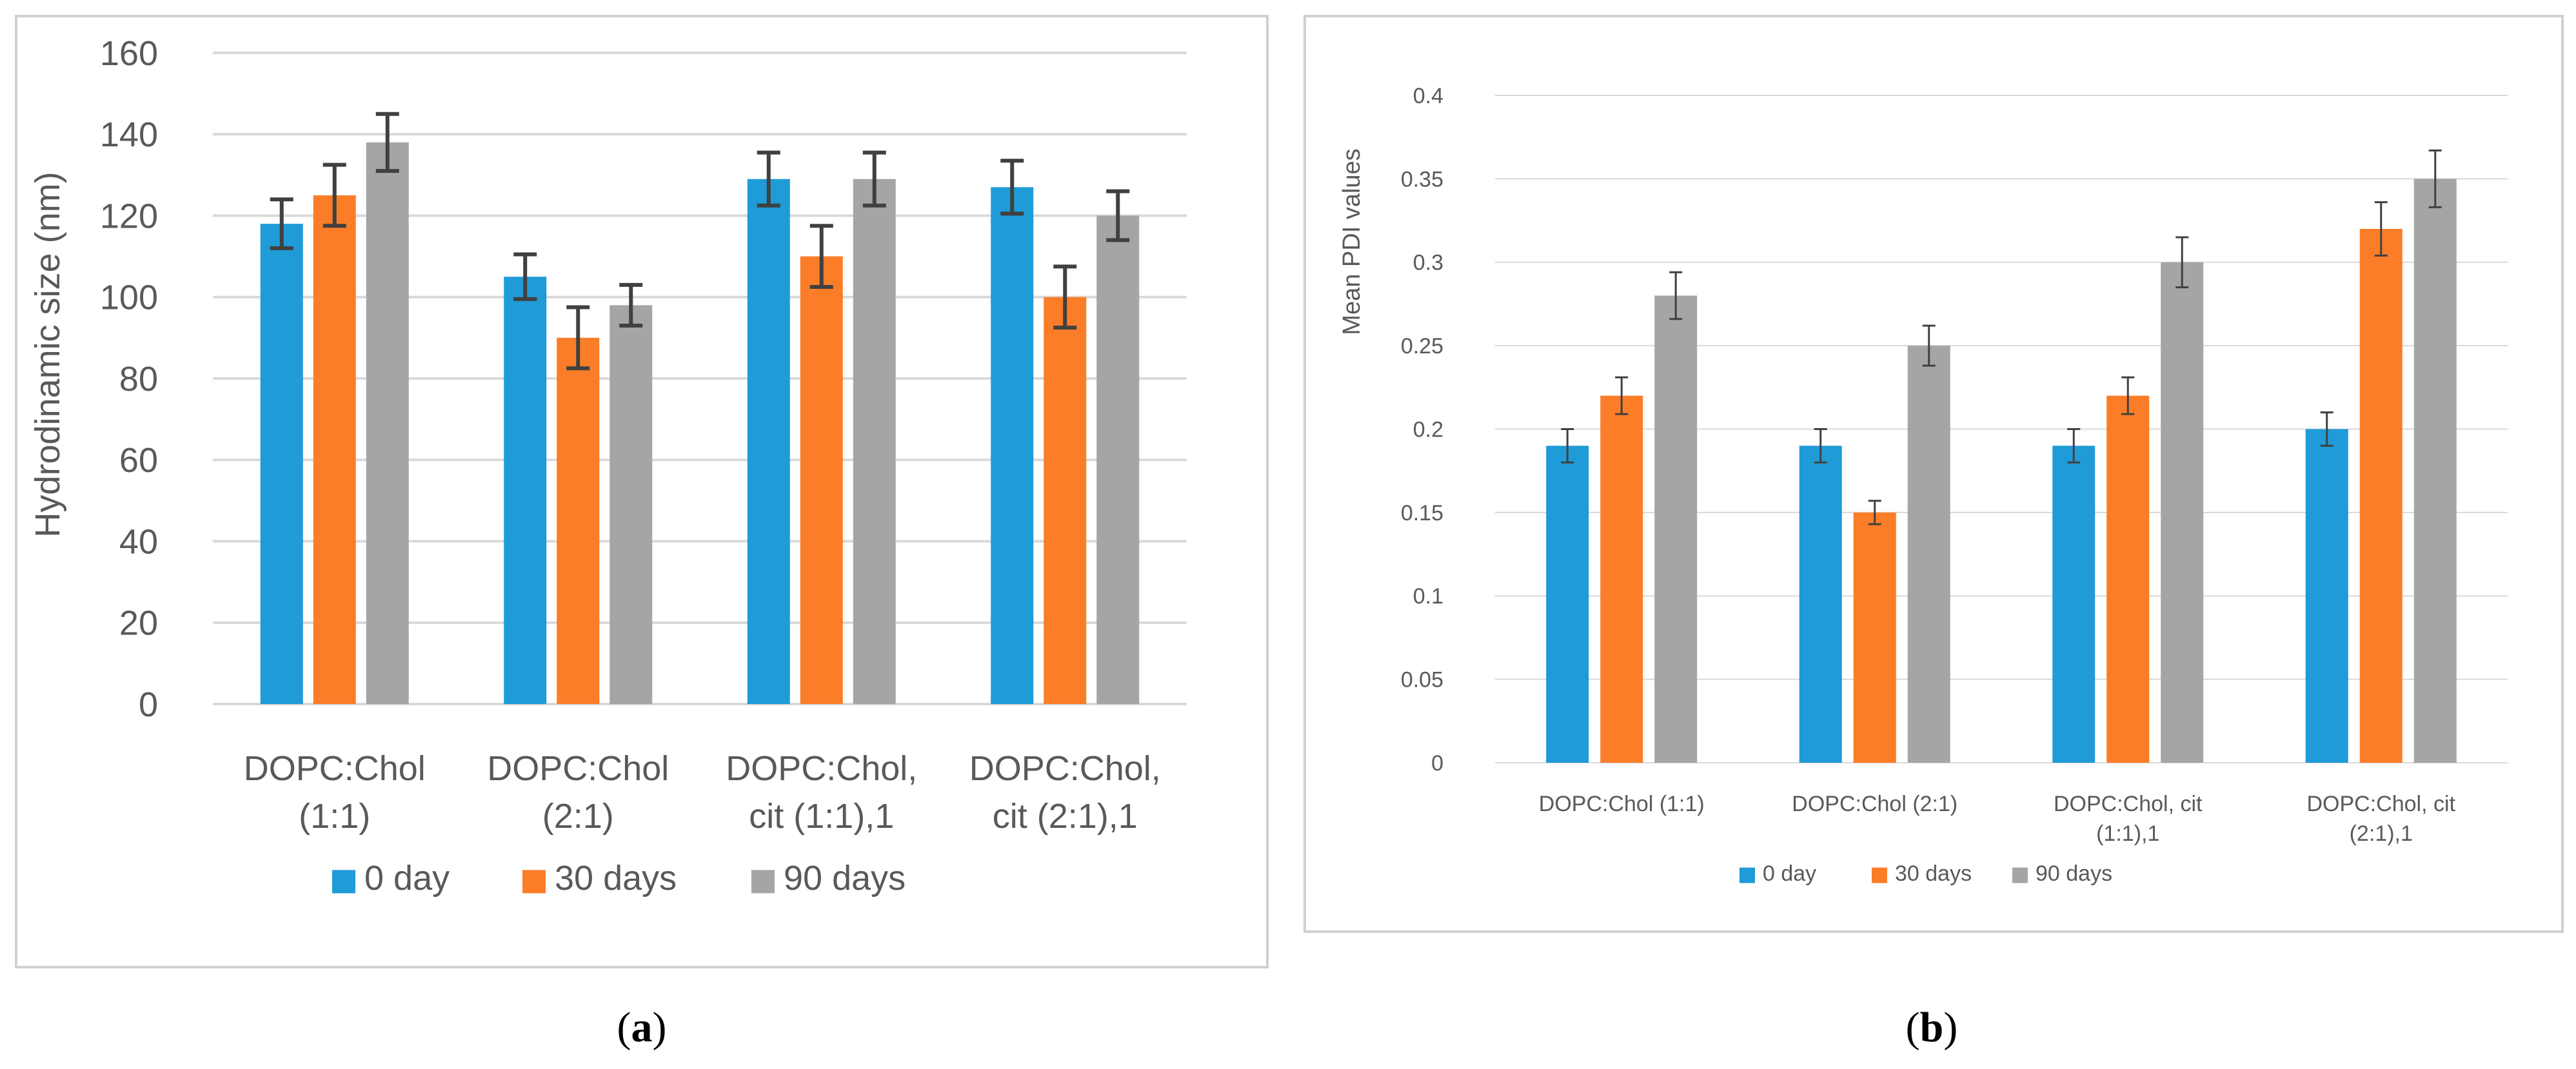  I want to click on chart-a-legend: 0 day 30 days 90 days, so click(619, 878).